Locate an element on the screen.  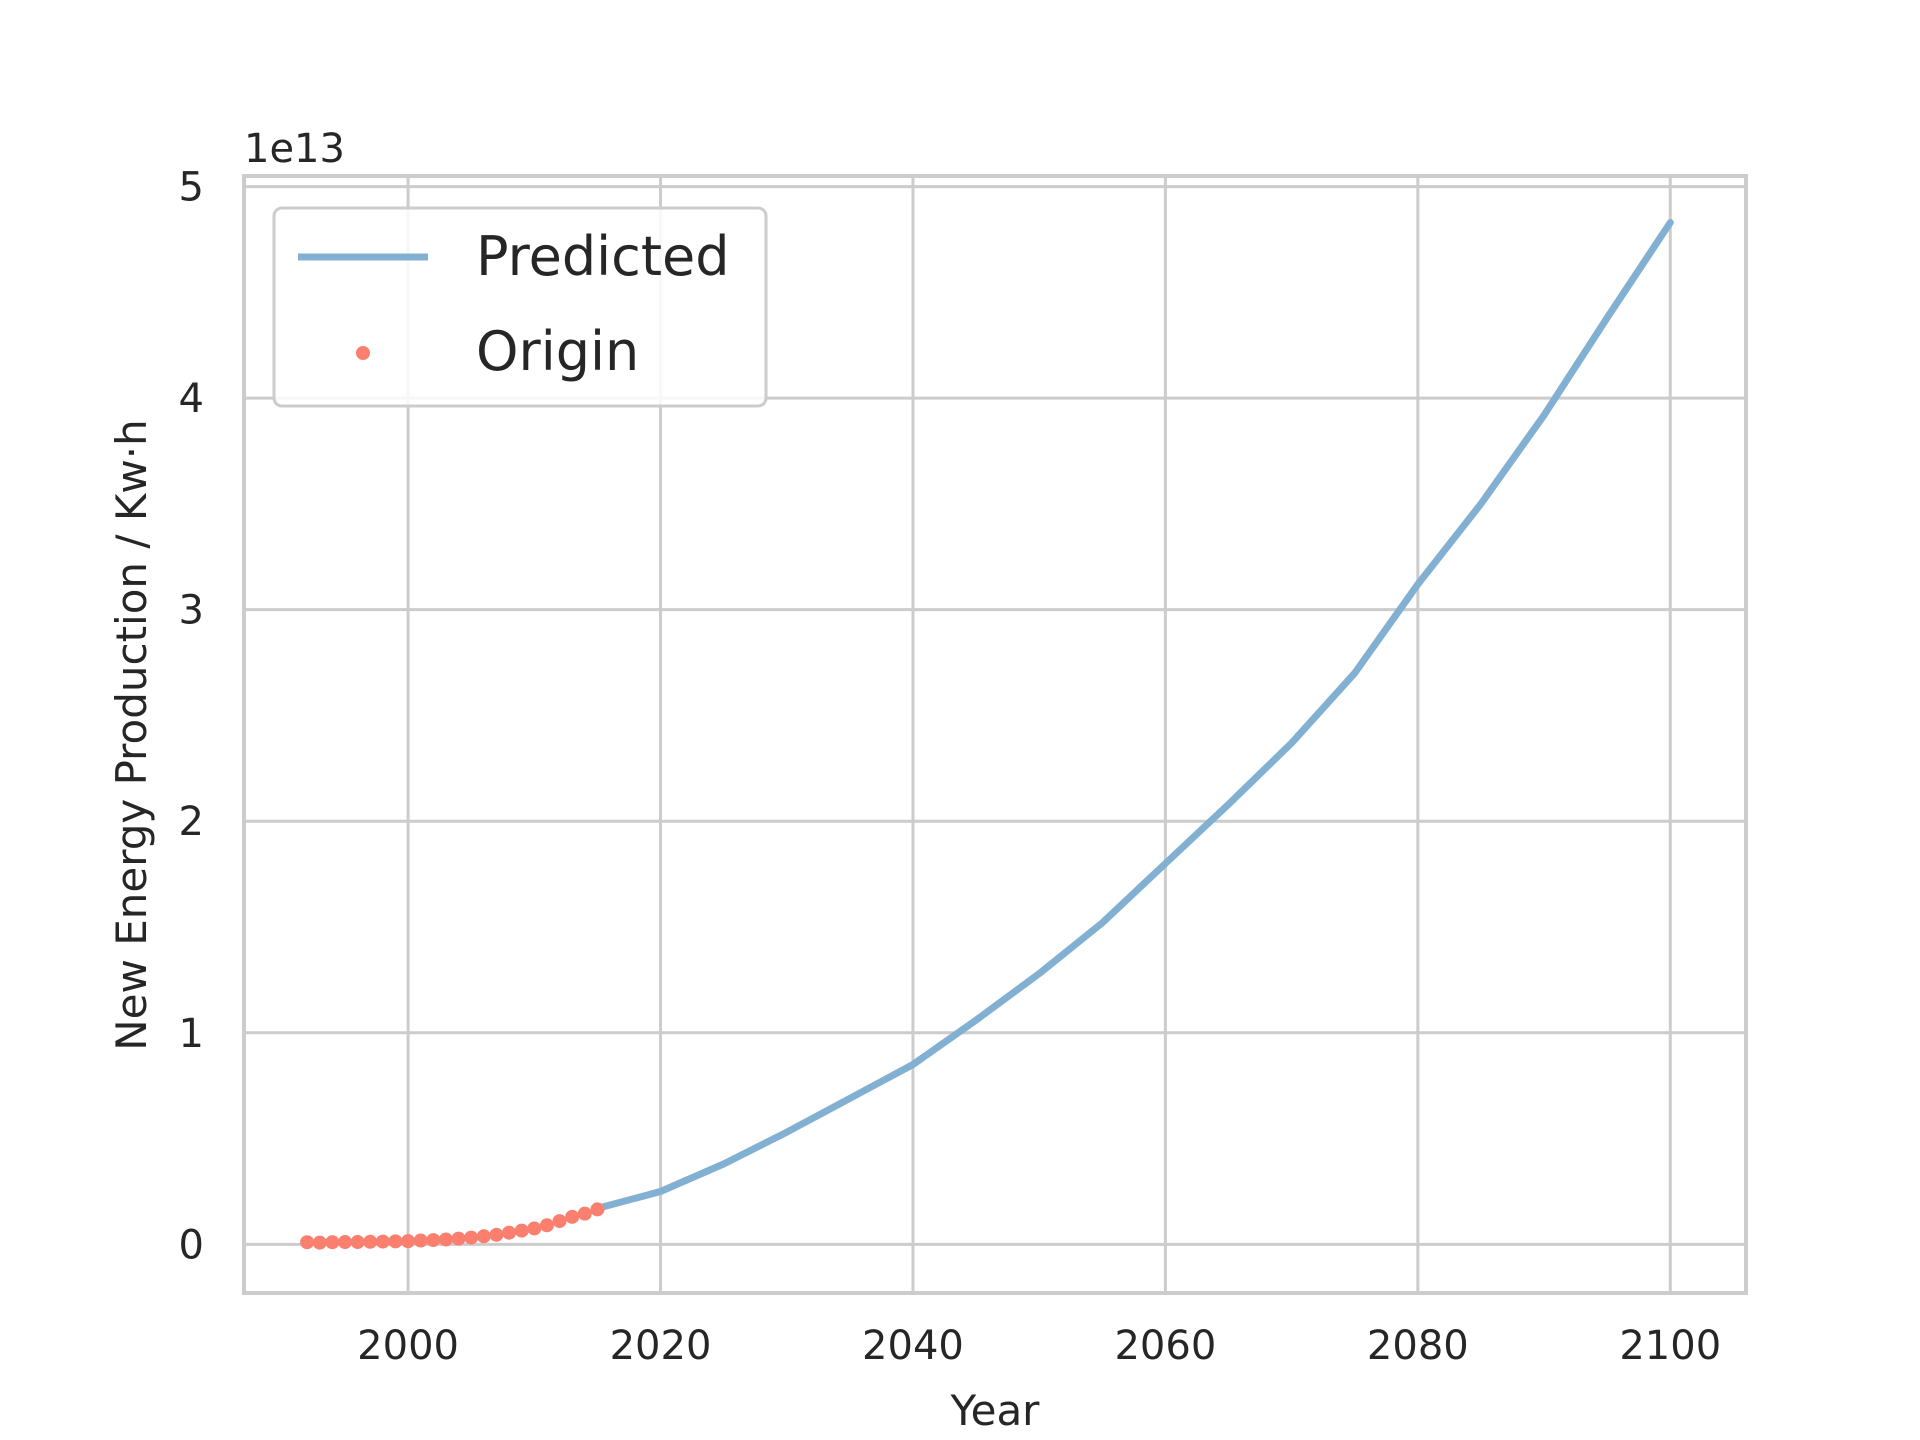
x-tick-label: 2080 is located at coordinates (1418, 1346).